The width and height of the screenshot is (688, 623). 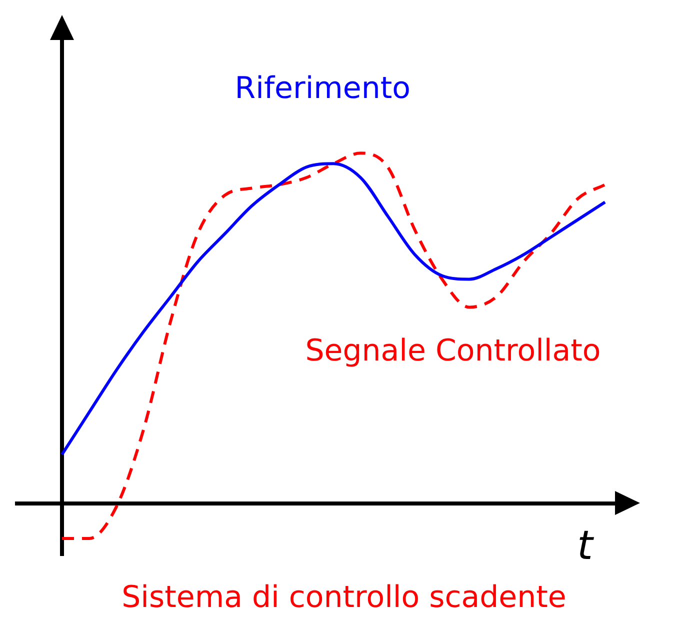 What do you see at coordinates (453, 351) in the screenshot?
I see `series-label: Segnale Controllato` at bounding box center [453, 351].